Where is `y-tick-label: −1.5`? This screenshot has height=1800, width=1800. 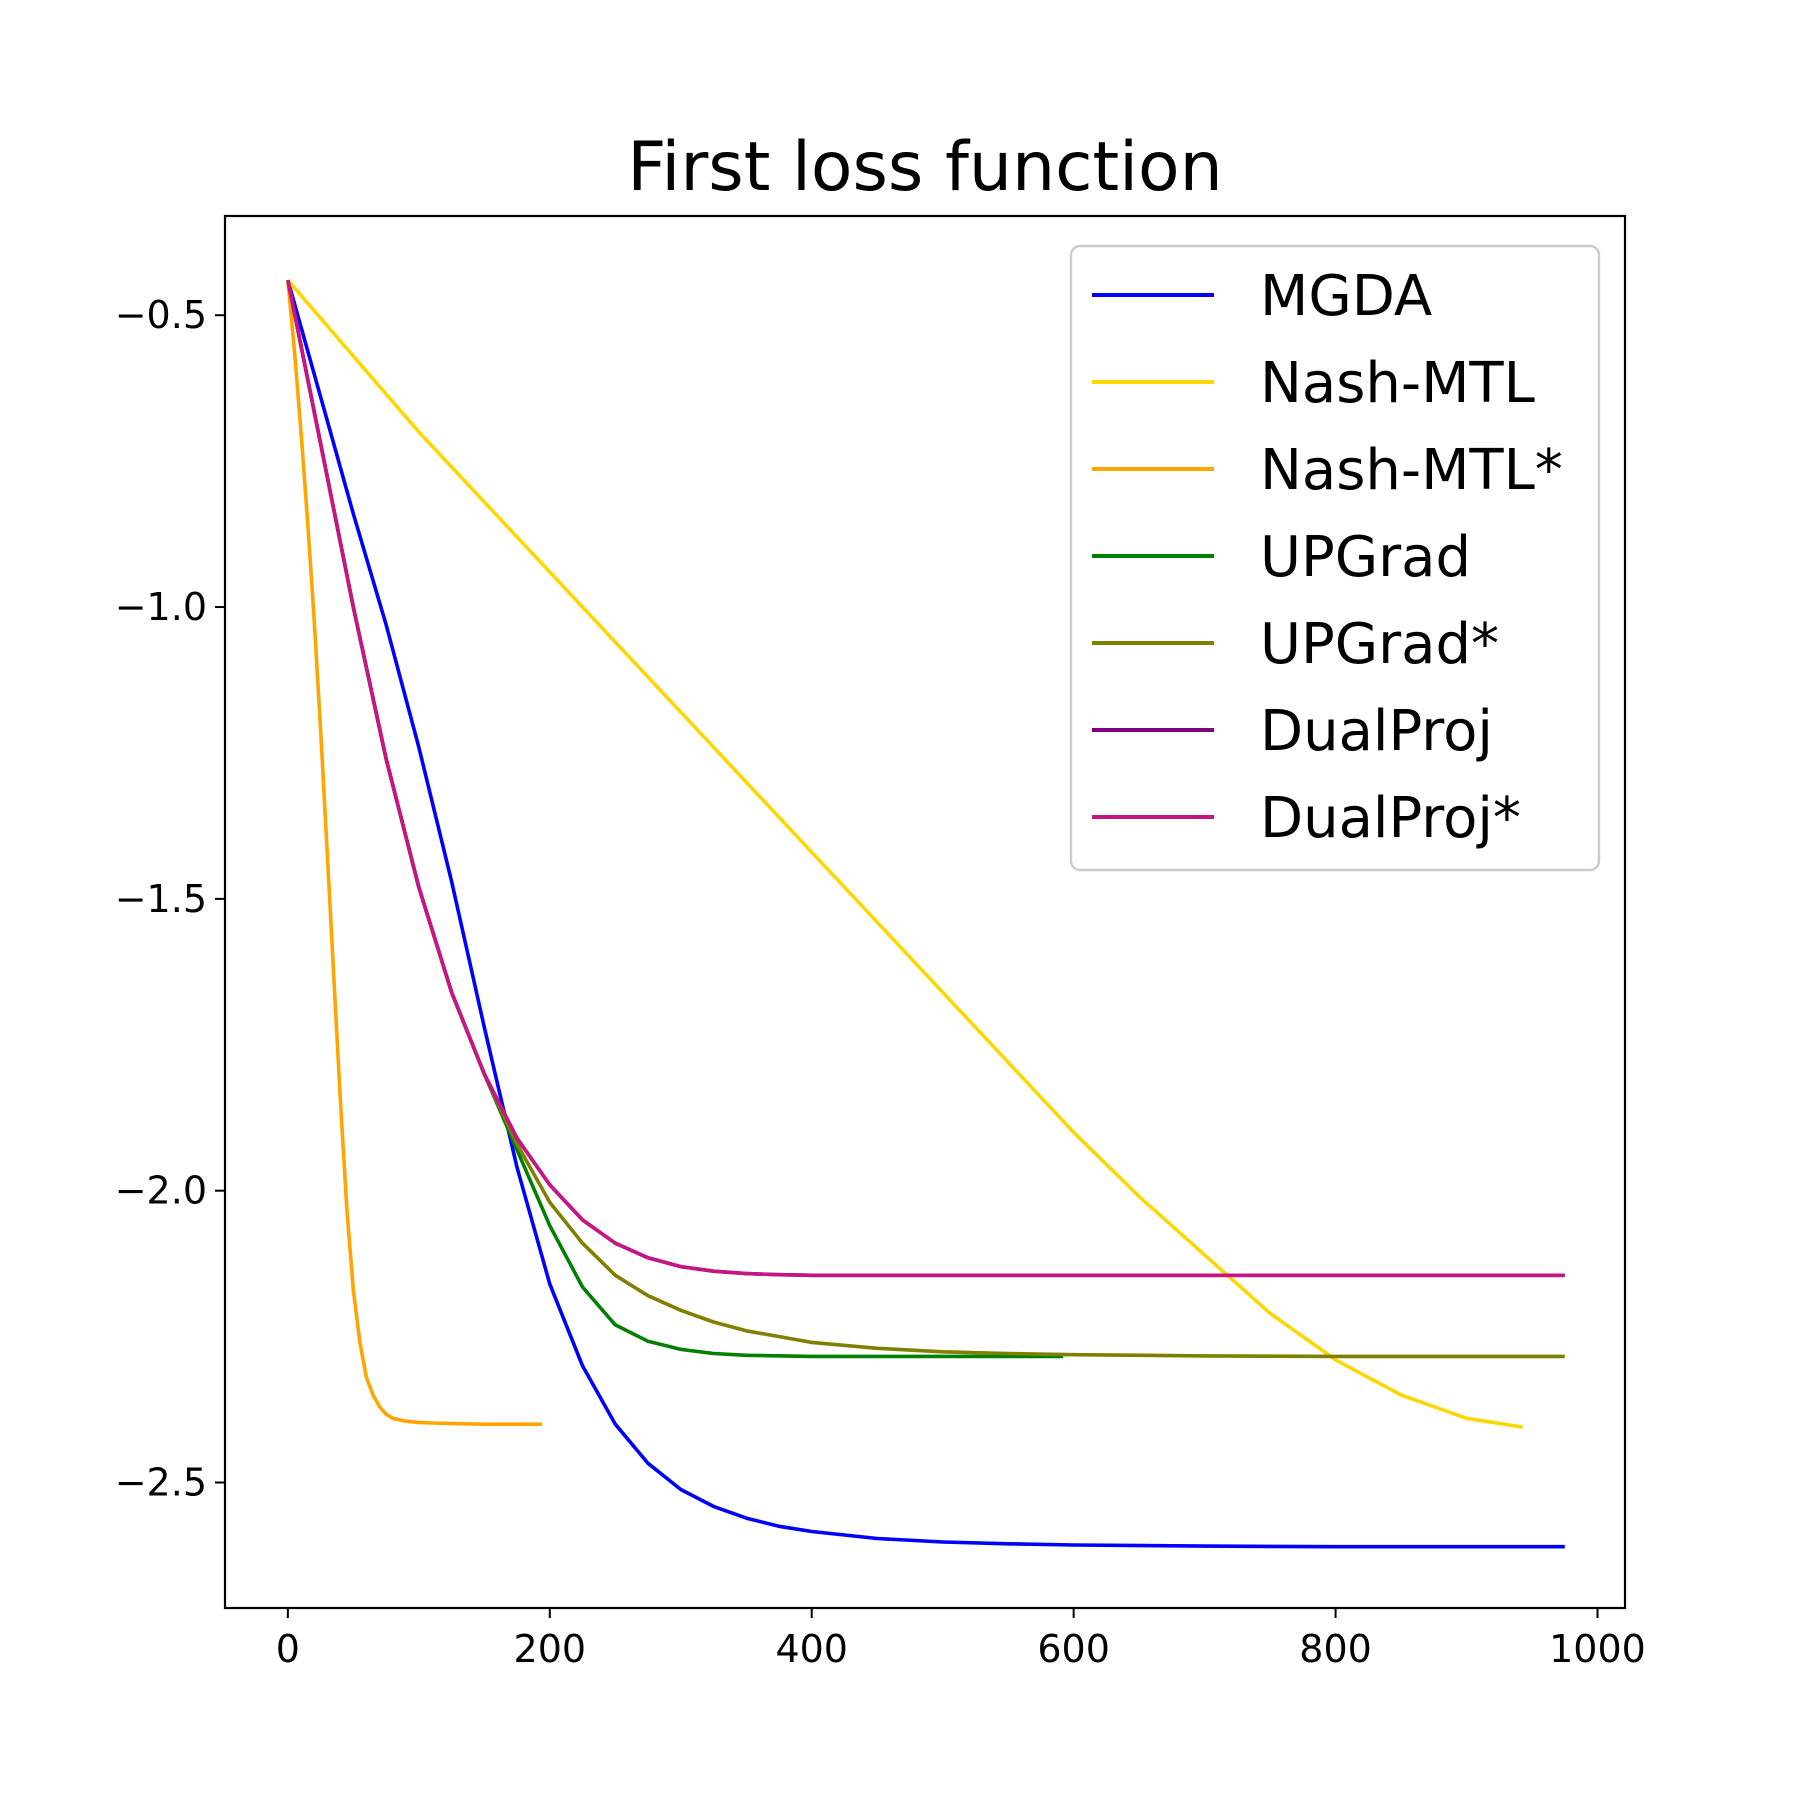 y-tick-label: −1.5 is located at coordinates (161, 899).